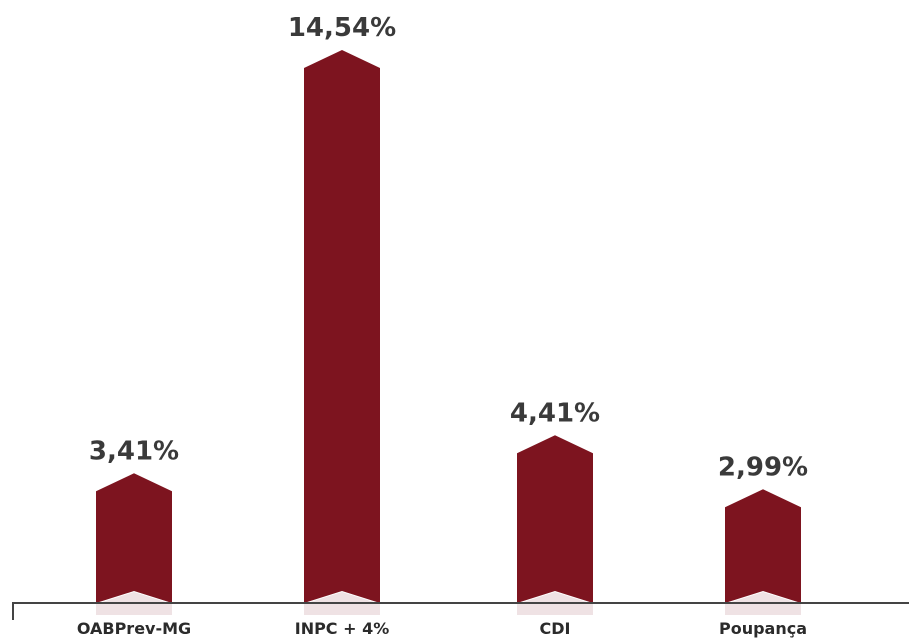  I want to click on value-label-2: 4,41%, so click(555, 413).